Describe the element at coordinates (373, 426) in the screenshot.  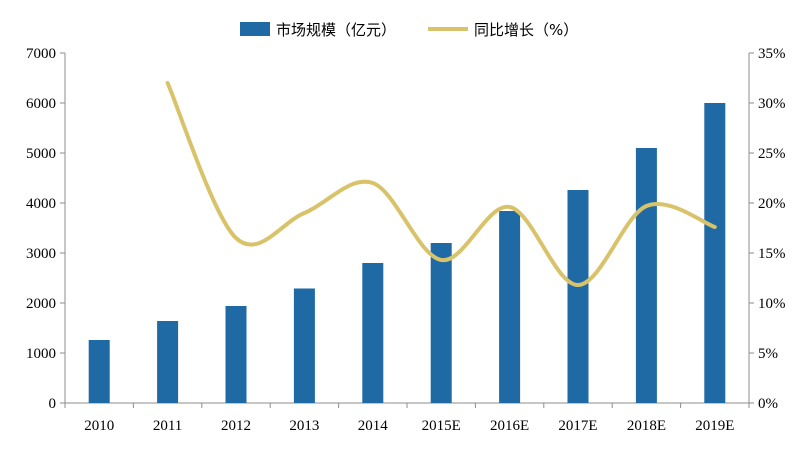
I see `x-tick-label: 2014` at that location.